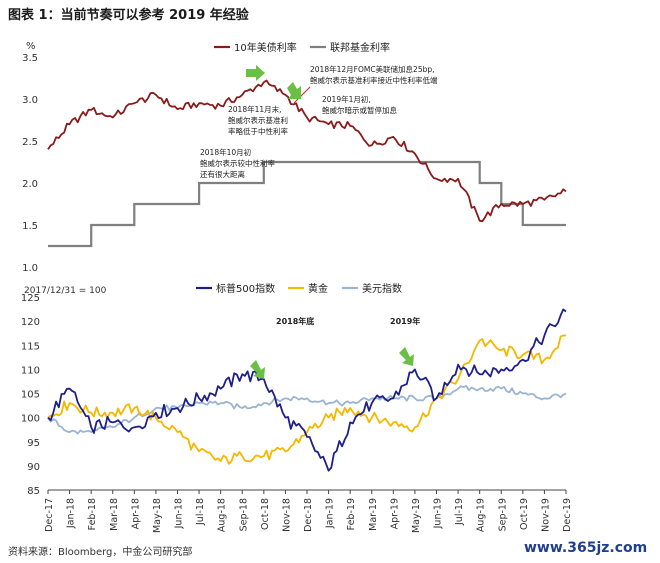 The image size is (660, 563). What do you see at coordinates (382, 288) in the screenshot?
I see `legend-label-usd: 美元指数` at bounding box center [382, 288].